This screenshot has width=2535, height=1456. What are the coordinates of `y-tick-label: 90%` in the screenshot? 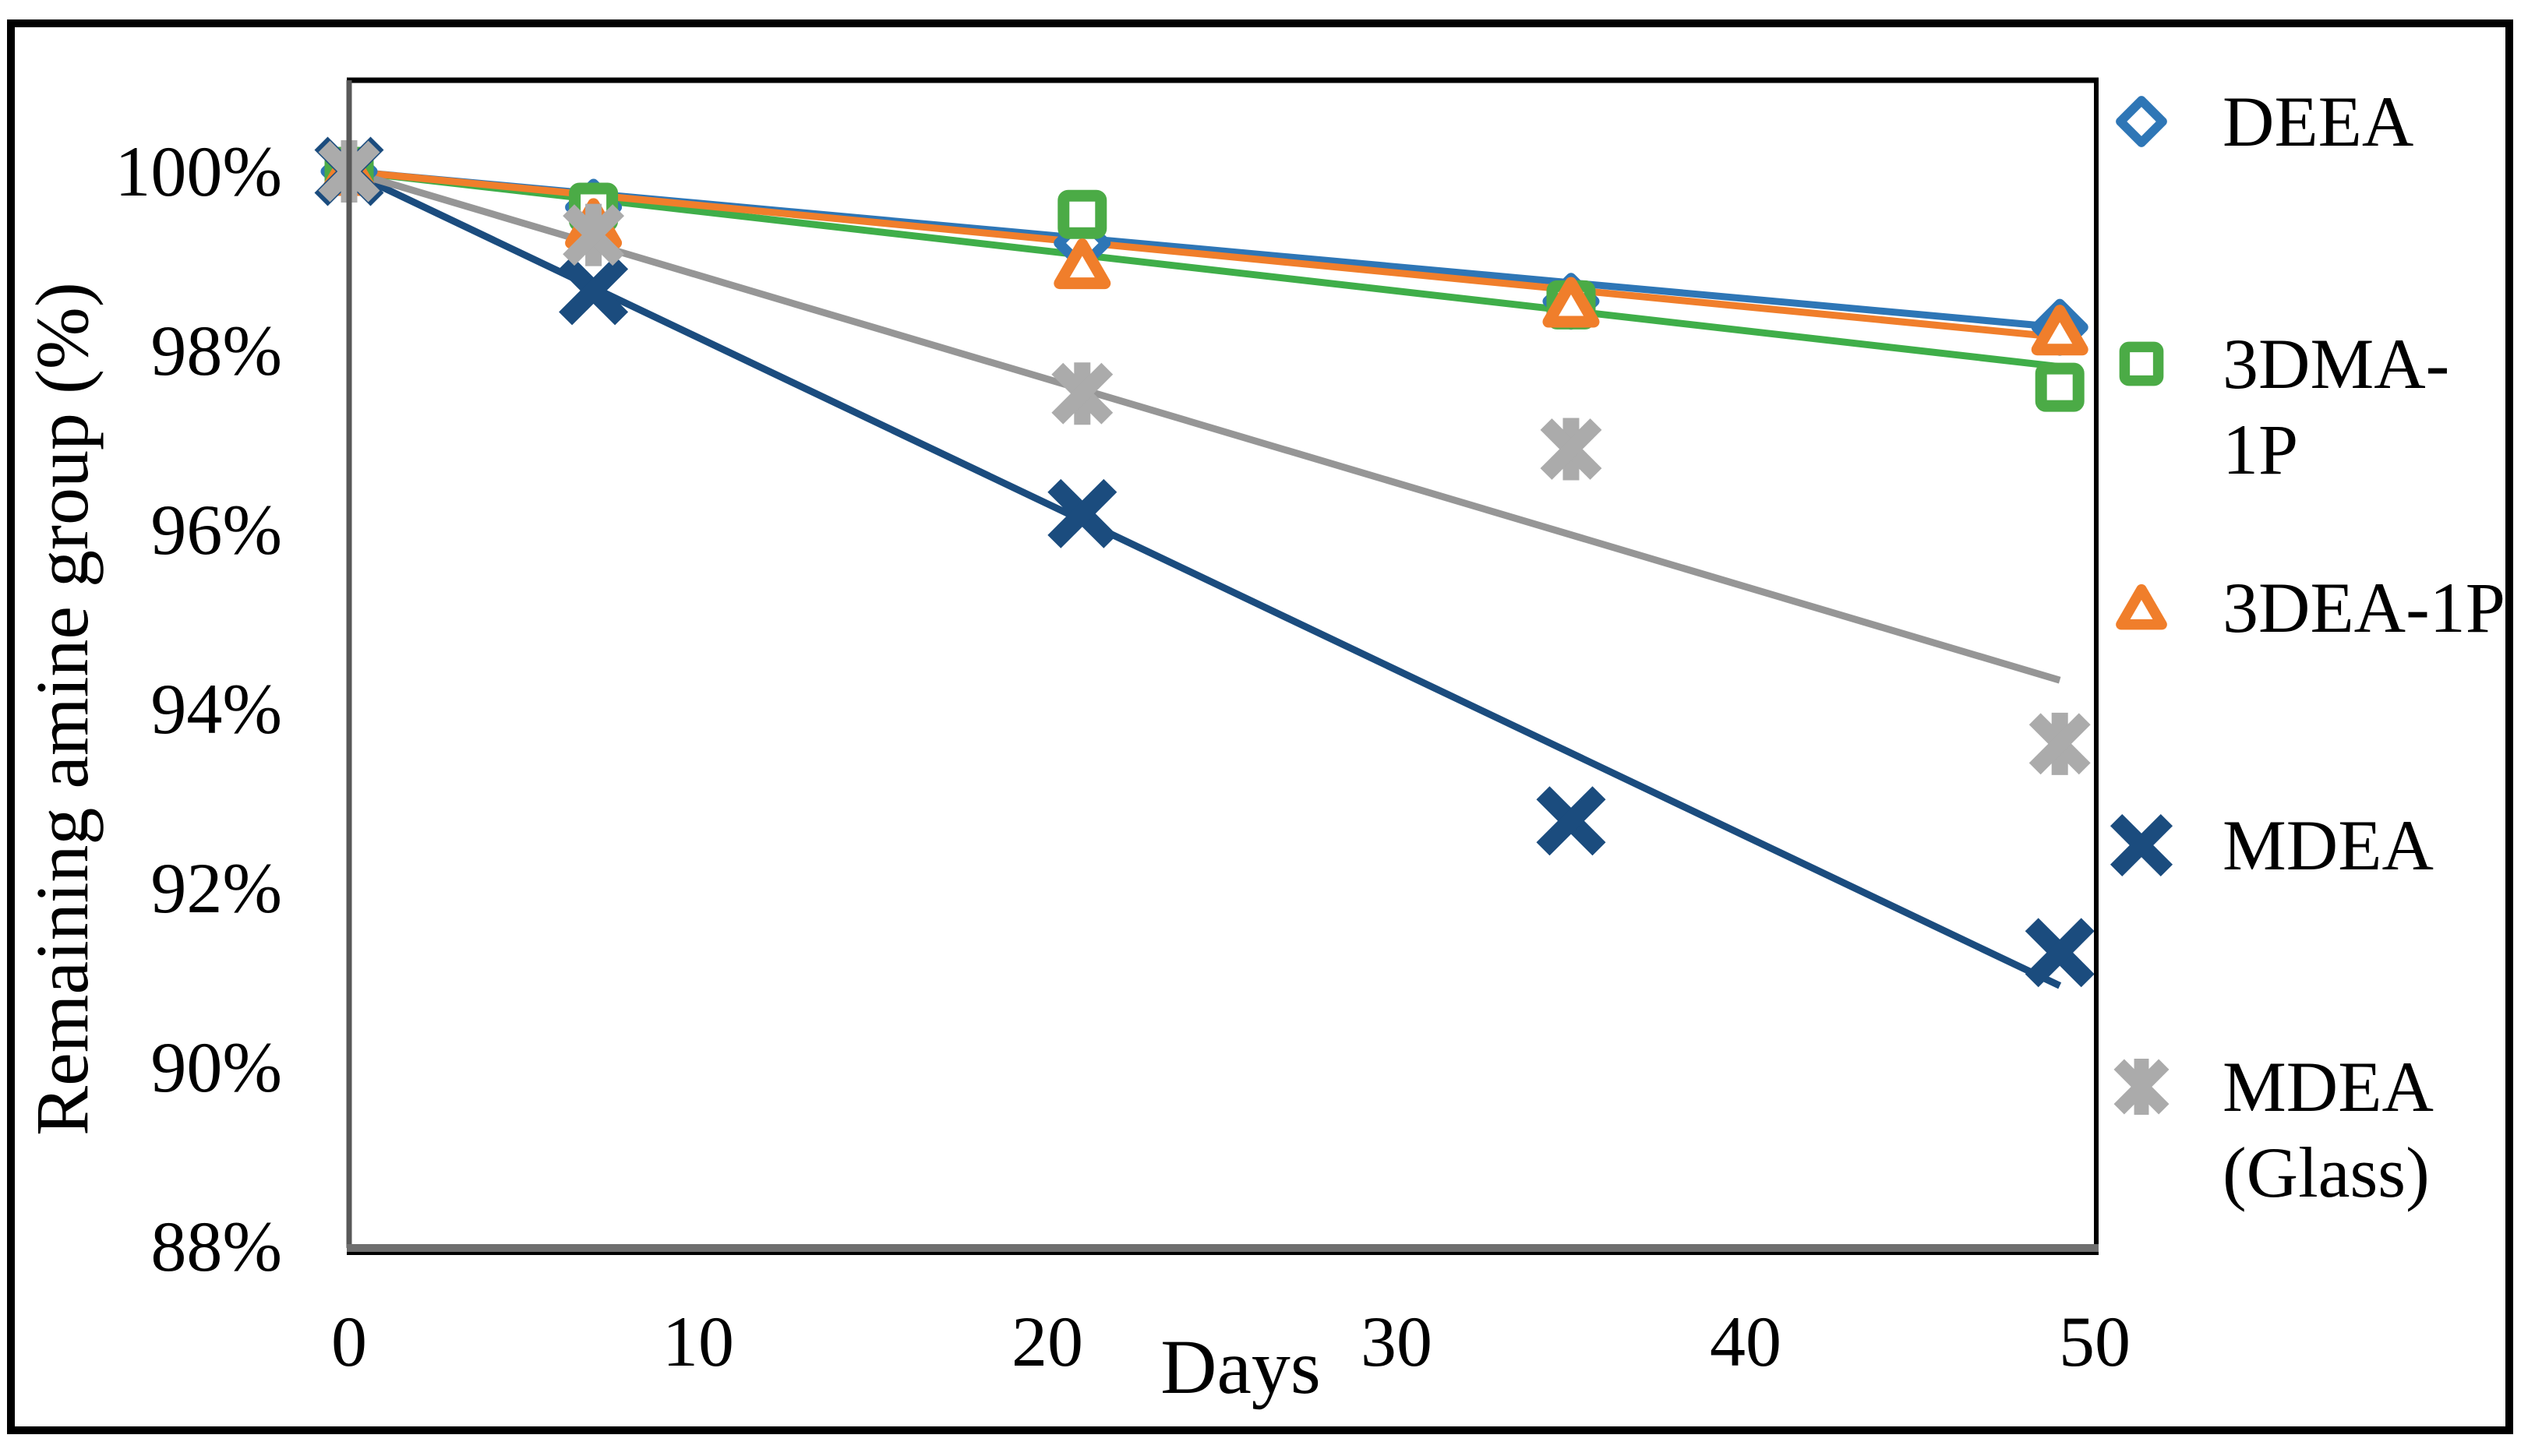 It's located at (216, 1068).